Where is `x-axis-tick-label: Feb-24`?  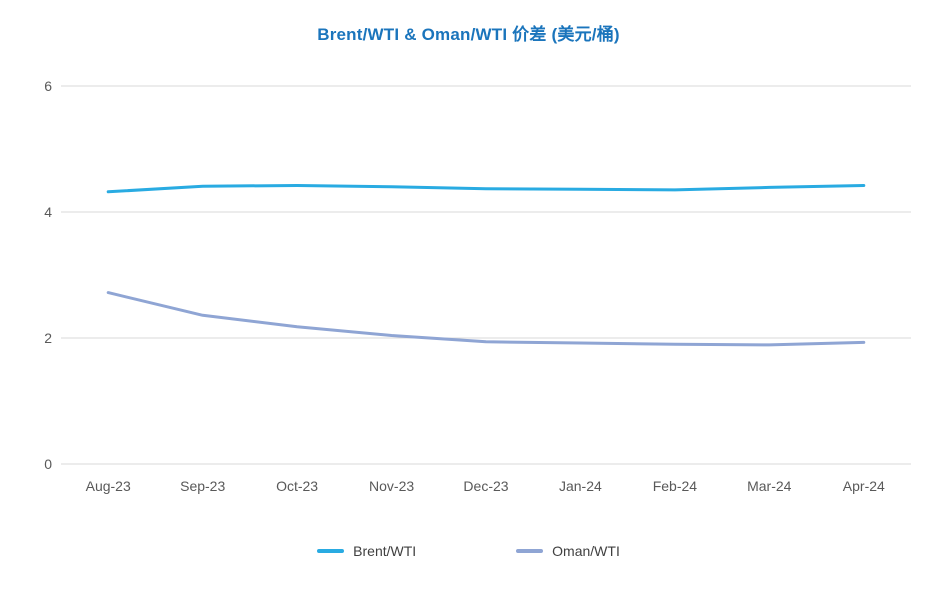
x-axis-tick-label: Feb-24 is located at coordinates (675, 486).